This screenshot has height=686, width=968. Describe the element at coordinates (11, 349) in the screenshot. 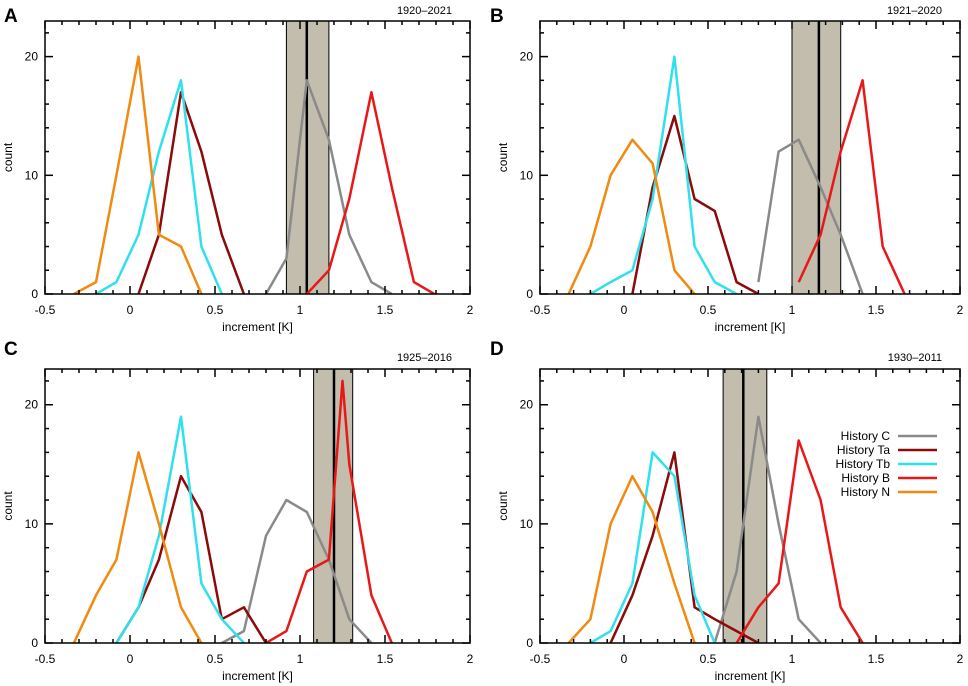

I see `panel-letter: C` at that location.